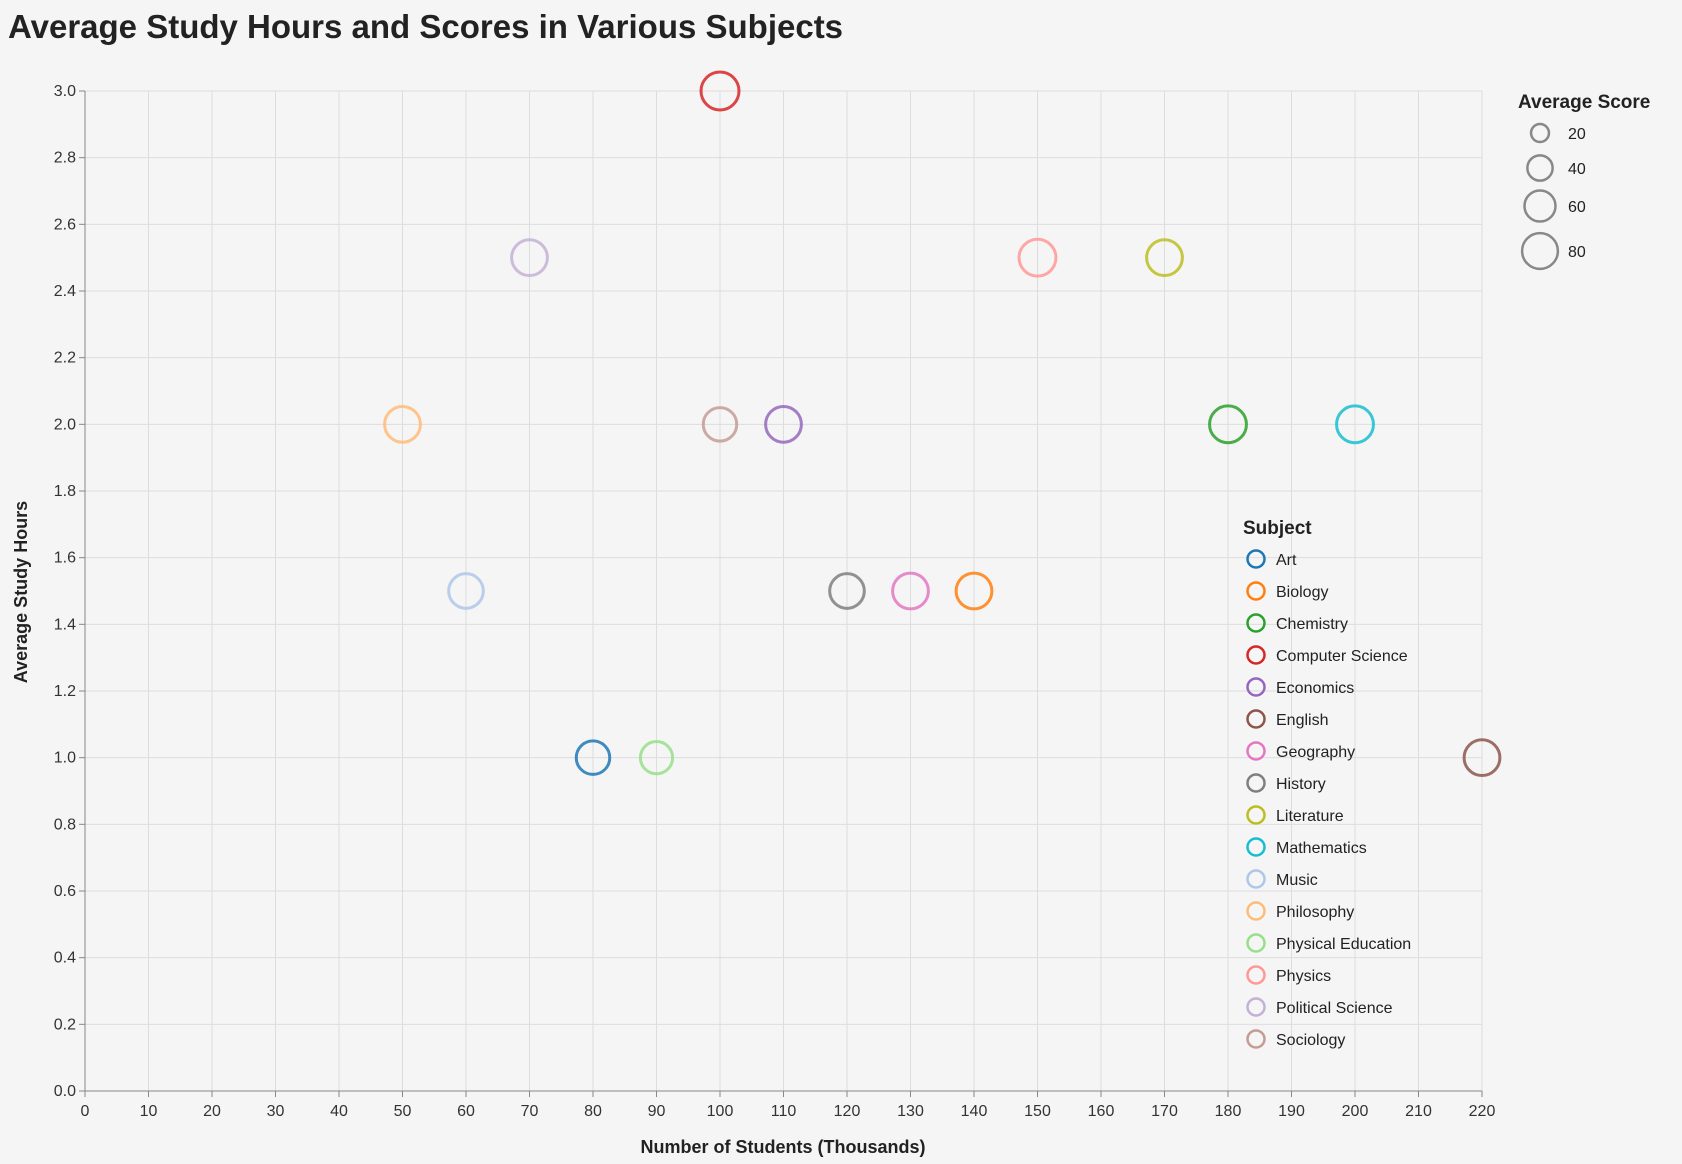  I want to click on color-legend-label: Computer Science, so click(1342, 656).